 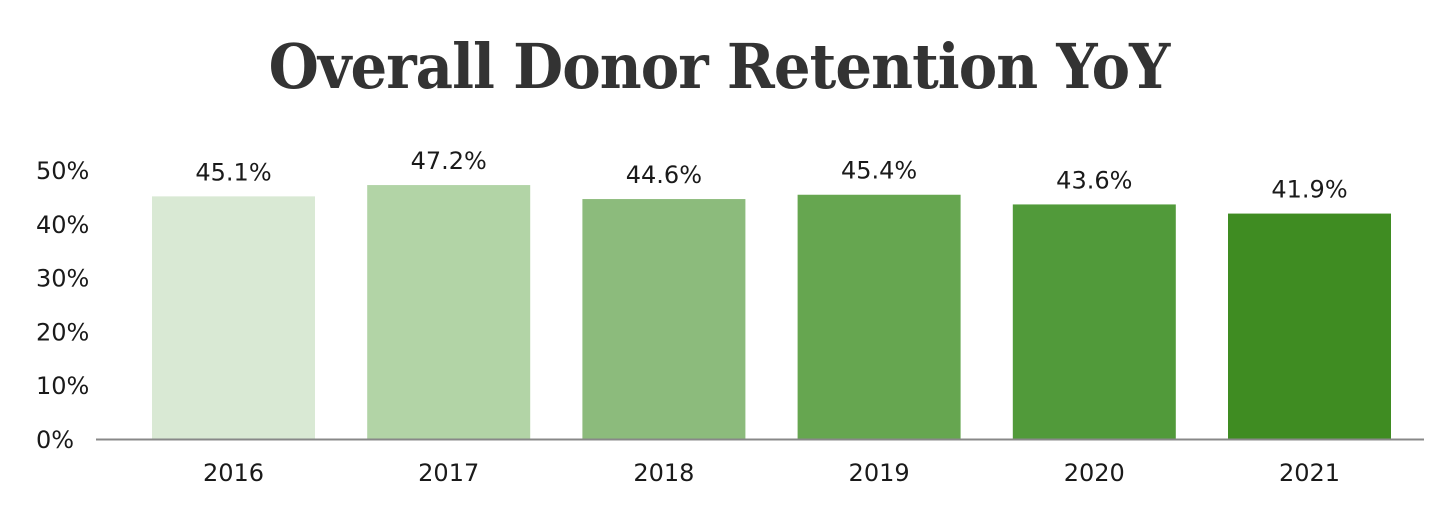 What do you see at coordinates (55, 440) in the screenshot?
I see `y-tick-label: 0%` at bounding box center [55, 440].